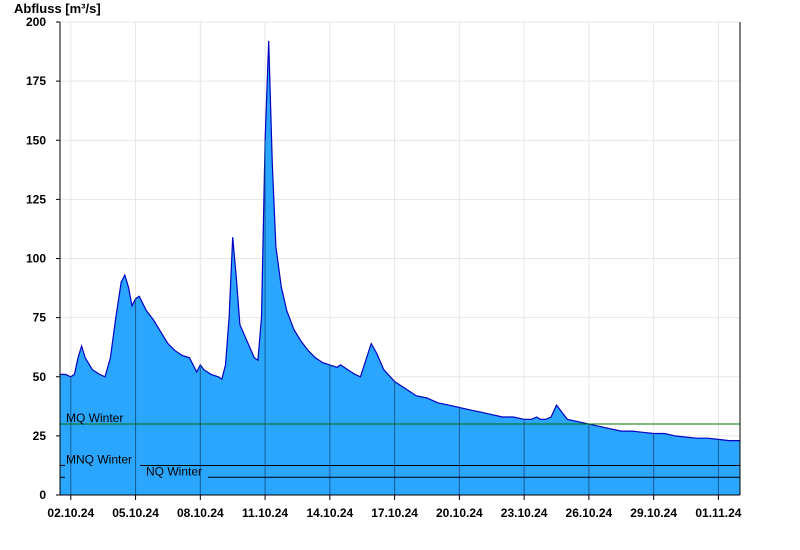 The image size is (800, 550). Describe the element at coordinates (135, 513) in the screenshot. I see `x-tick-label-1: 05.10.24` at that location.